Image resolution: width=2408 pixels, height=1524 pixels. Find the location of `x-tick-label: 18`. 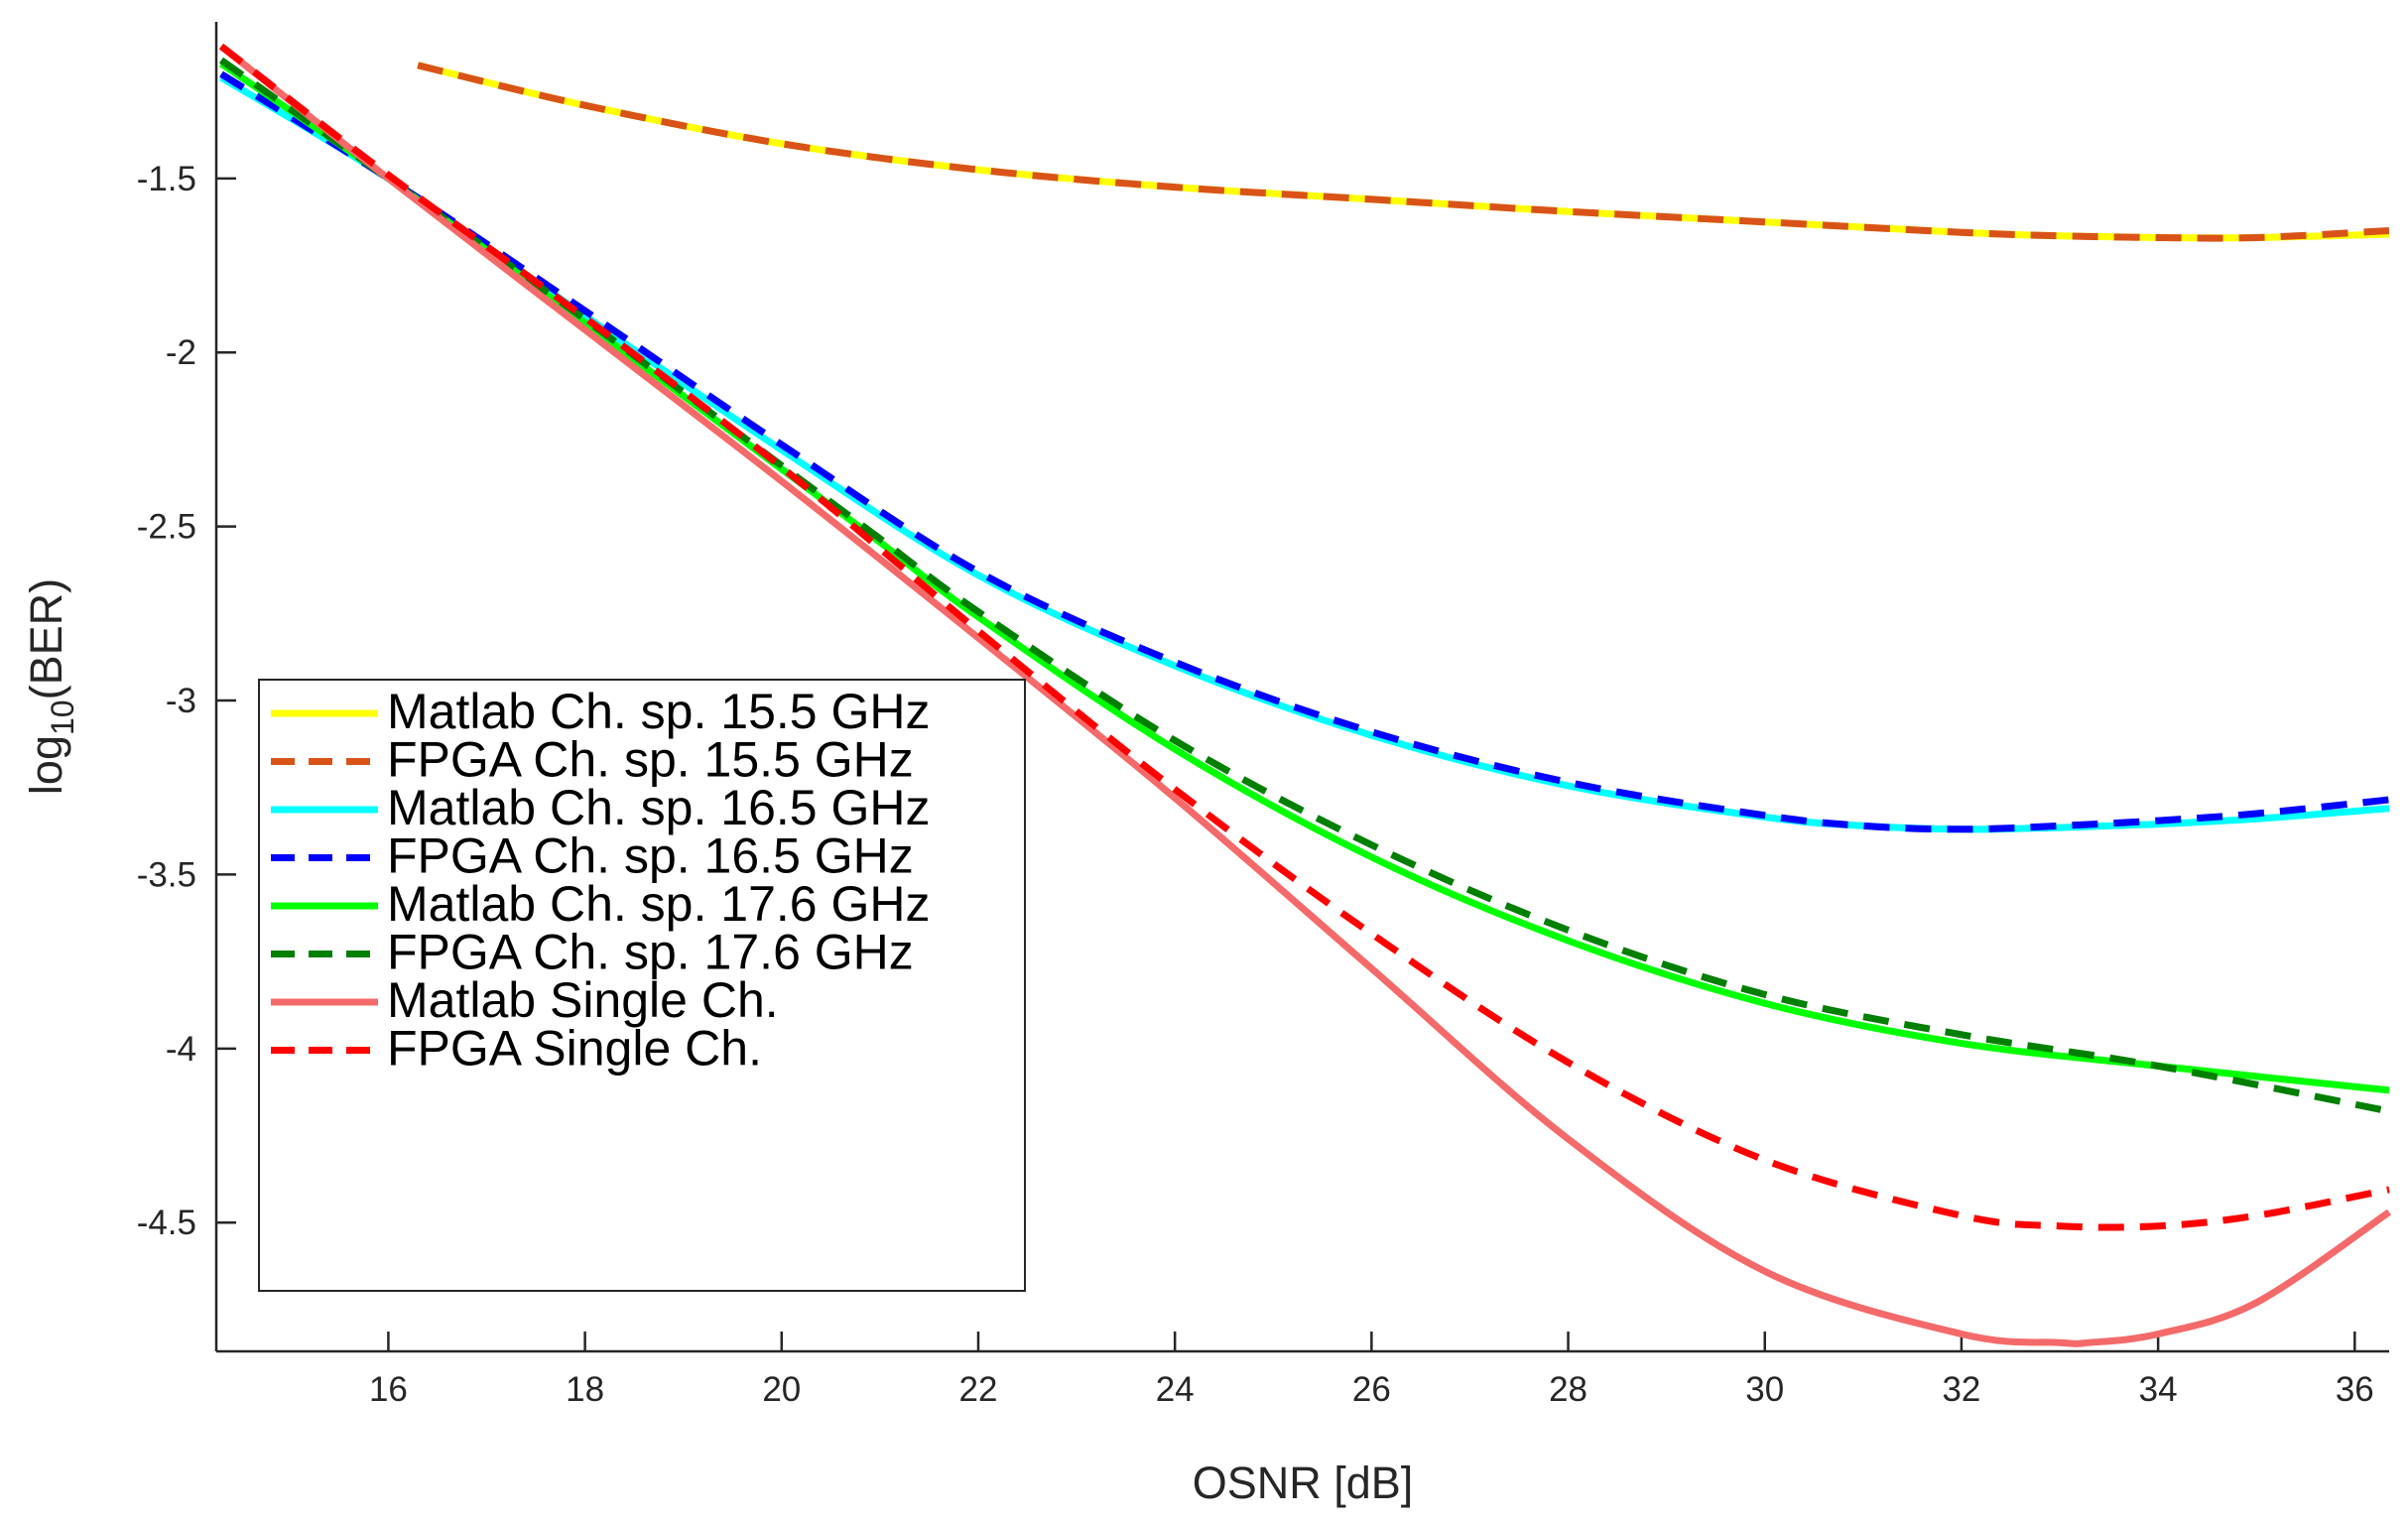

x-tick-label: 18 is located at coordinates (585, 1389).